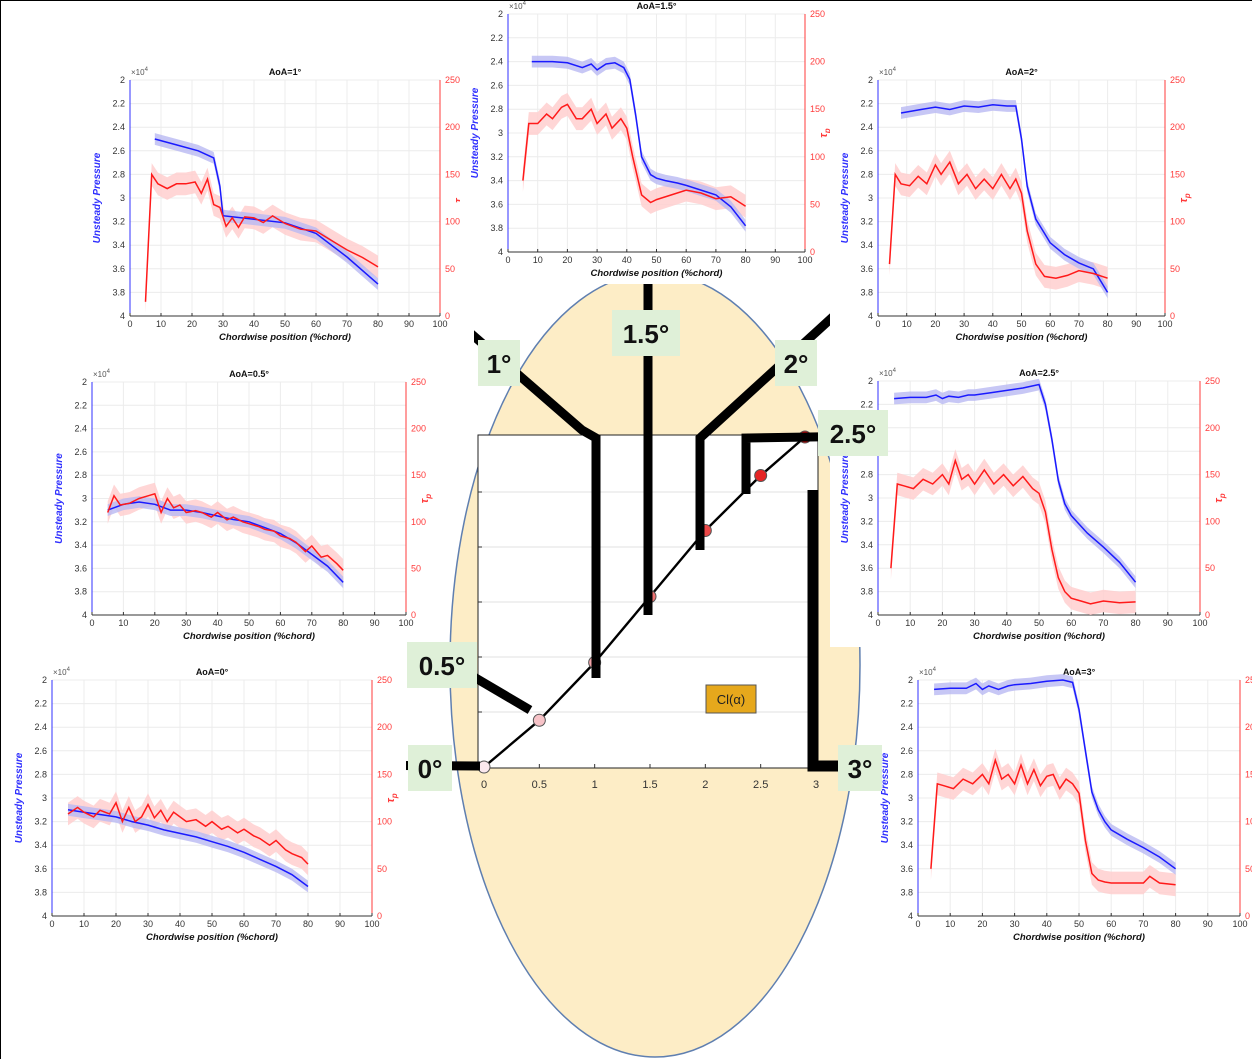  Describe the element at coordinates (853, 434) in the screenshot. I see `angle-label-a25: 2.5°` at that location.